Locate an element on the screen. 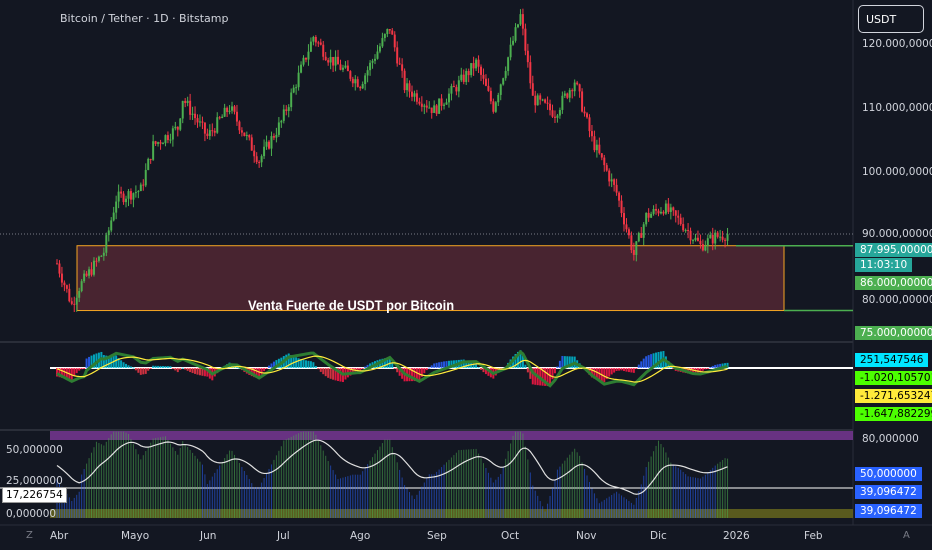  price-axis-label: 100.000,000000 is located at coordinates (897, 172).